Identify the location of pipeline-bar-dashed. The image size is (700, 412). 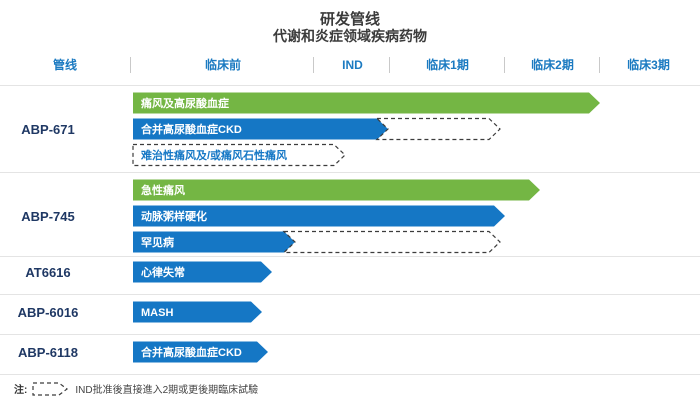
(239, 155).